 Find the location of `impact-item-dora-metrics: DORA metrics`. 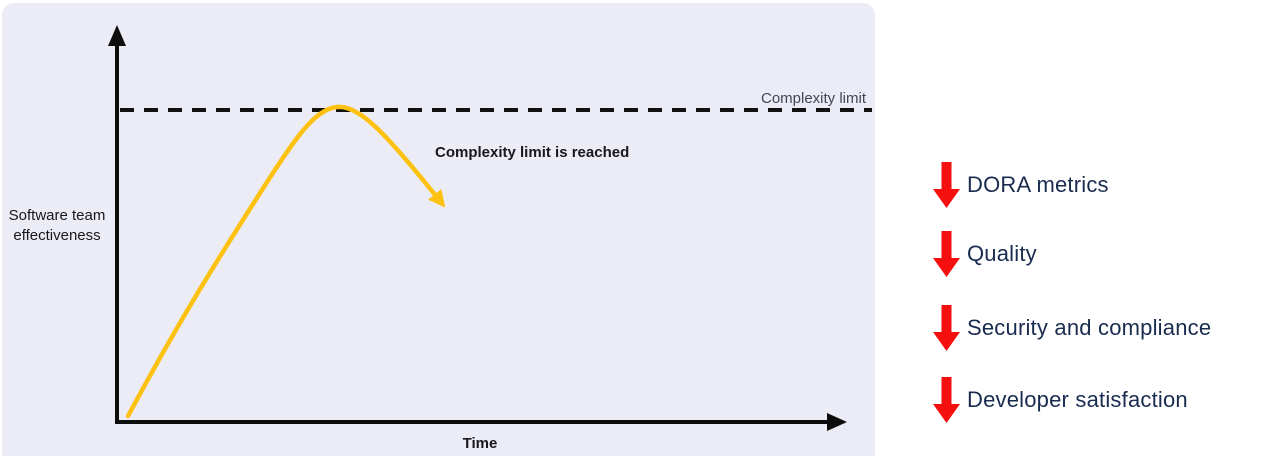

impact-item-dora-metrics: DORA metrics is located at coordinates (1021, 185).